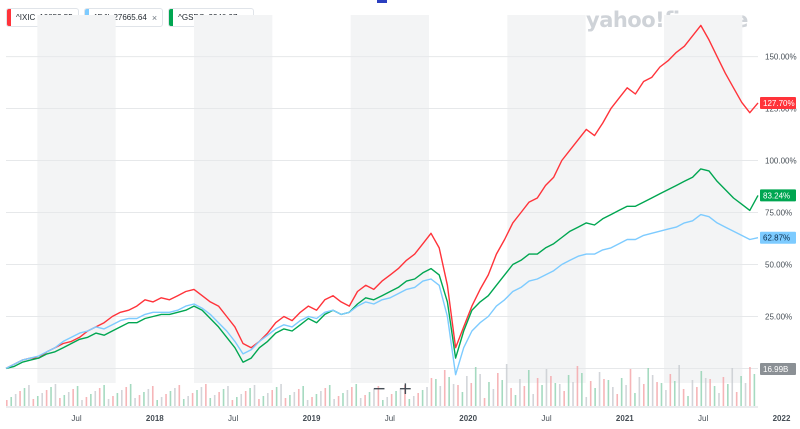 This screenshot has height=429, width=800. What do you see at coordinates (171, 17) in the screenshot?
I see `legend-swatch` at bounding box center [171, 17].